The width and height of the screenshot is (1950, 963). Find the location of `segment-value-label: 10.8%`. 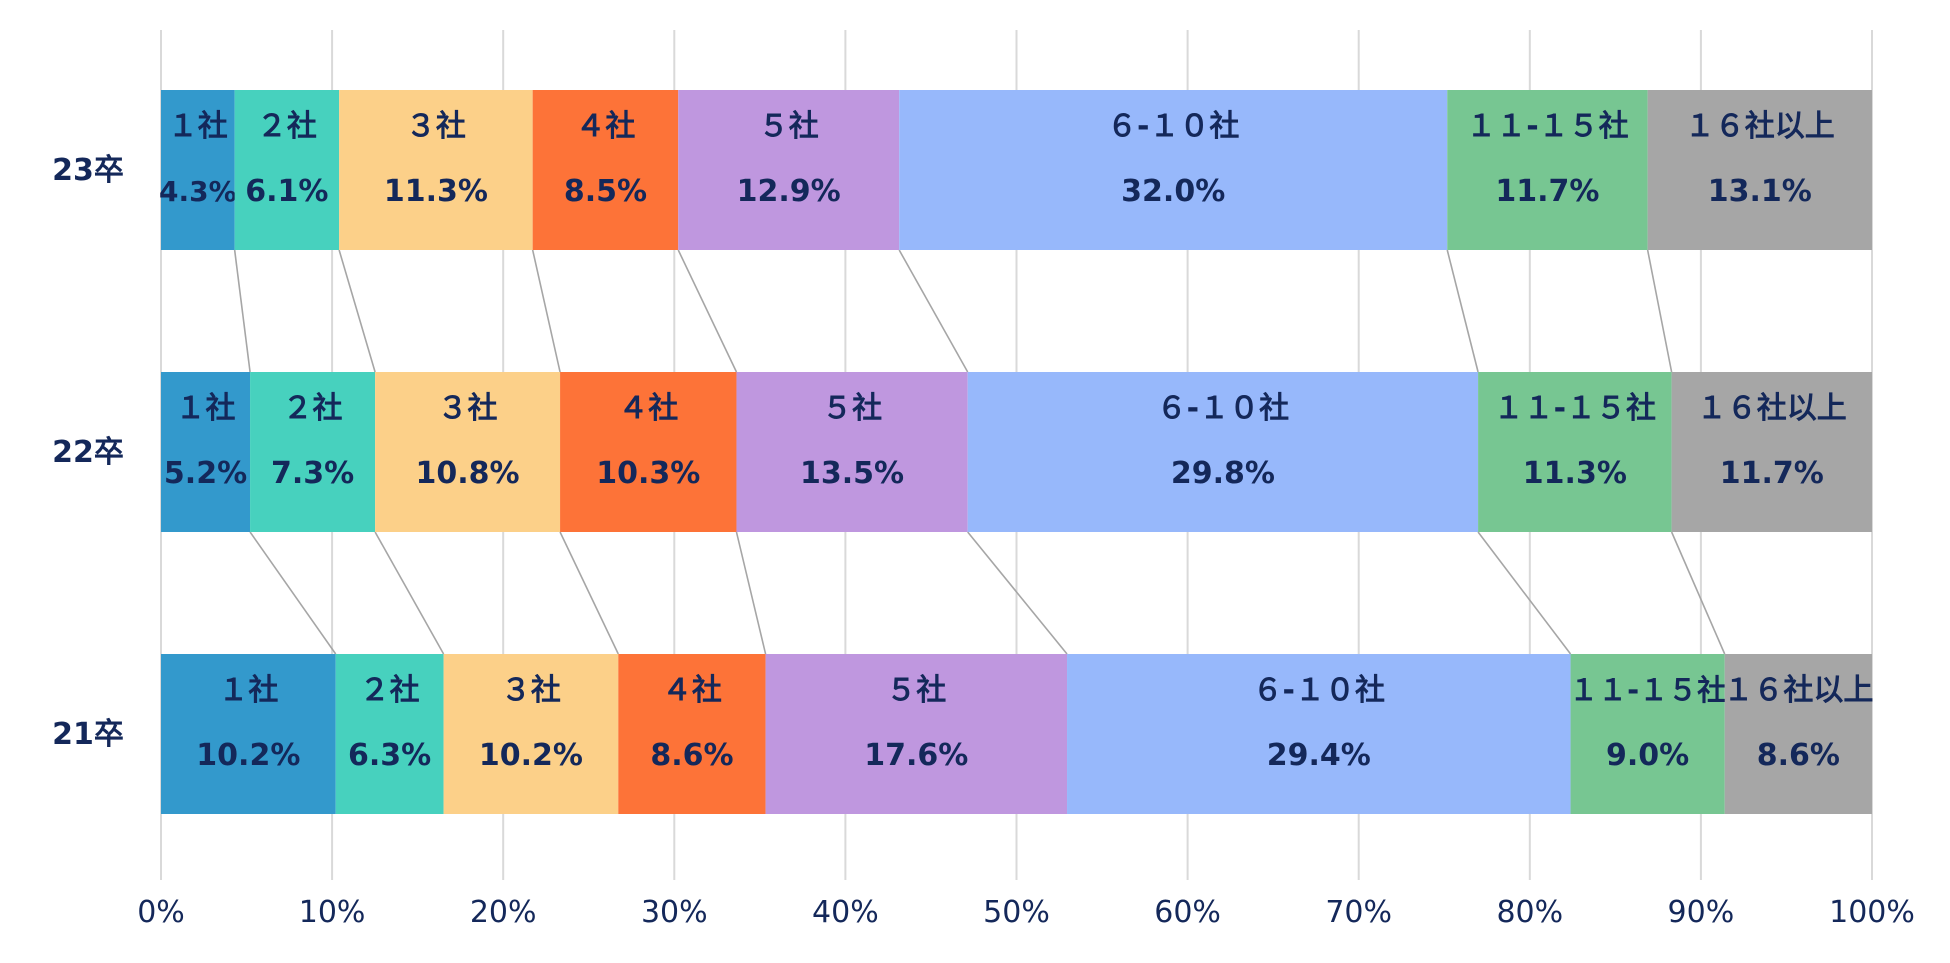

segment-value-label: 10.8% is located at coordinates (468, 473).